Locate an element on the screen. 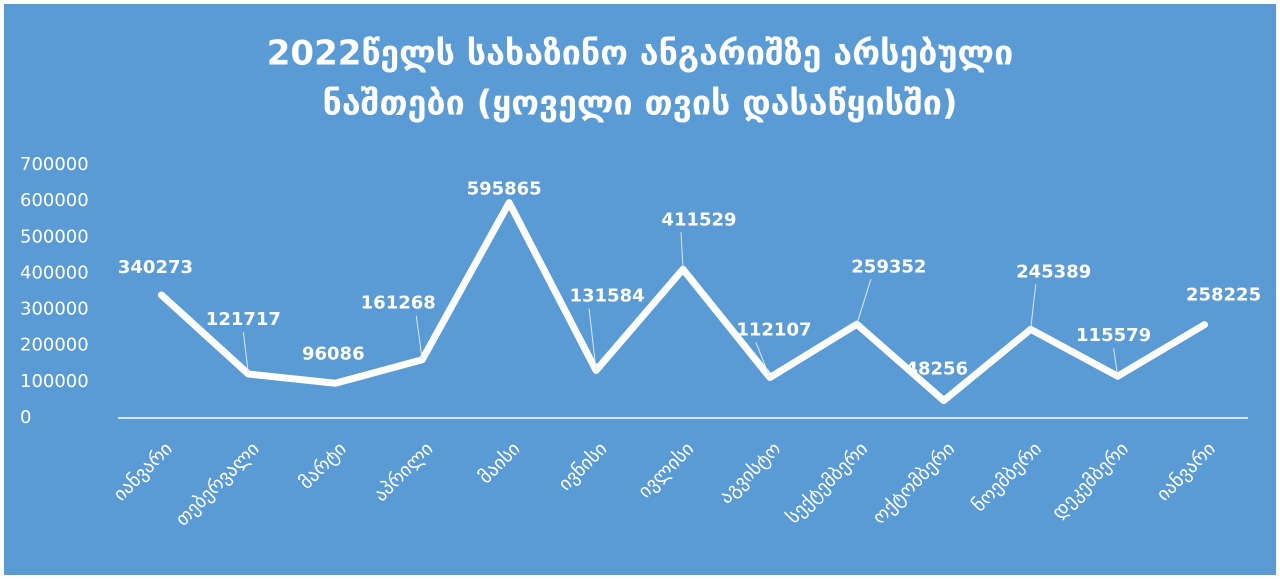 Image resolution: width=1280 pixels, height=579 pixels. data-label: 161268 is located at coordinates (398, 303).